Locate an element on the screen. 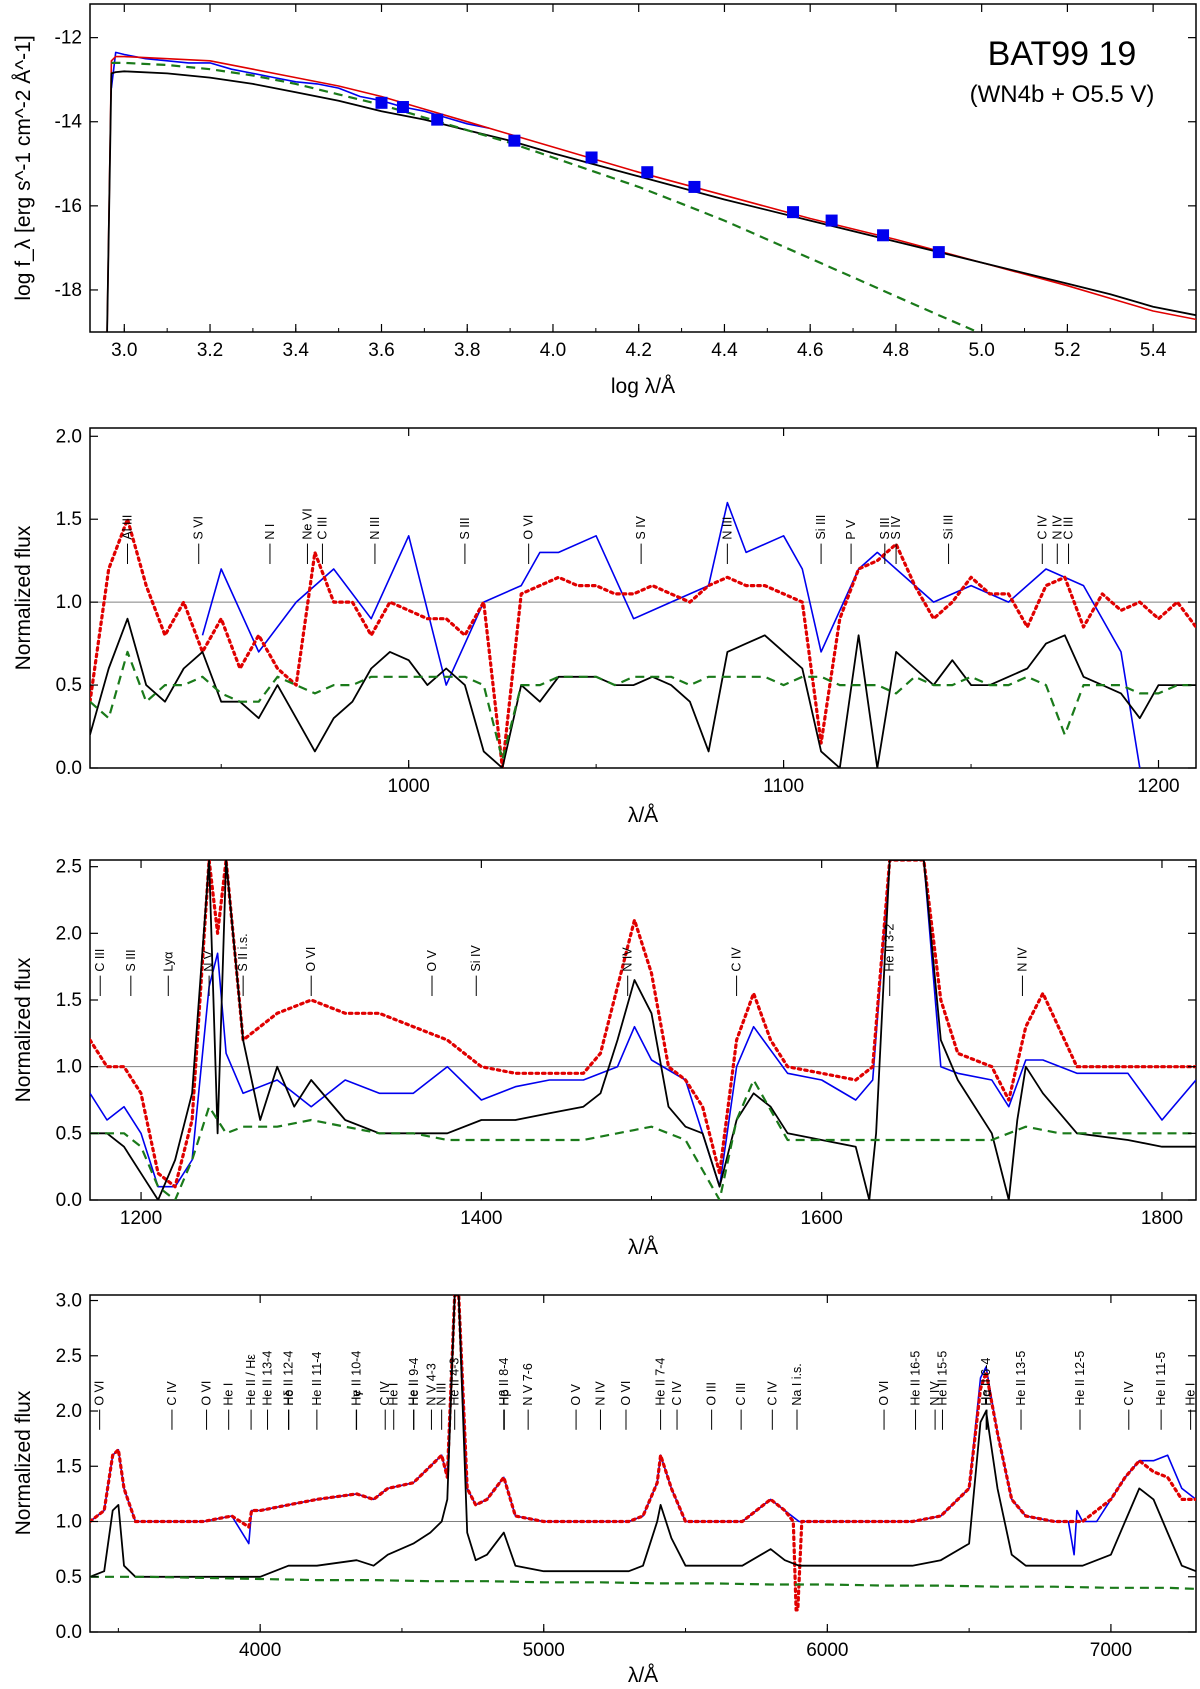  line-id-label: O V is located at coordinates (432, 960).